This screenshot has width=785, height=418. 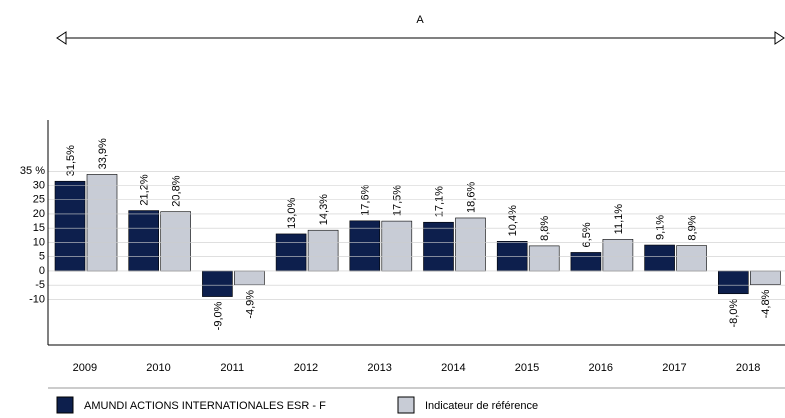 What do you see at coordinates (42, 271) in the screenshot?
I see `y-tick-label: 0` at bounding box center [42, 271].